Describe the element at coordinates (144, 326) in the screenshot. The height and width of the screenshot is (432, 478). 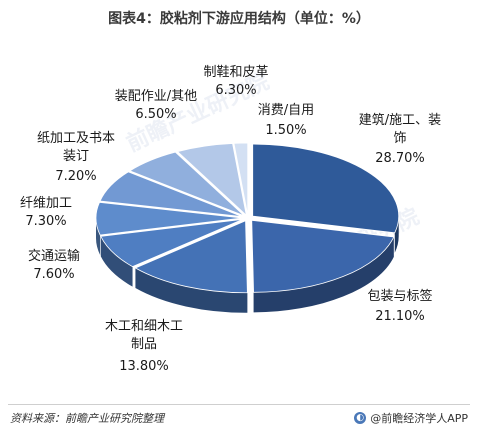
I see `slice-label: 木工和细木工` at that location.